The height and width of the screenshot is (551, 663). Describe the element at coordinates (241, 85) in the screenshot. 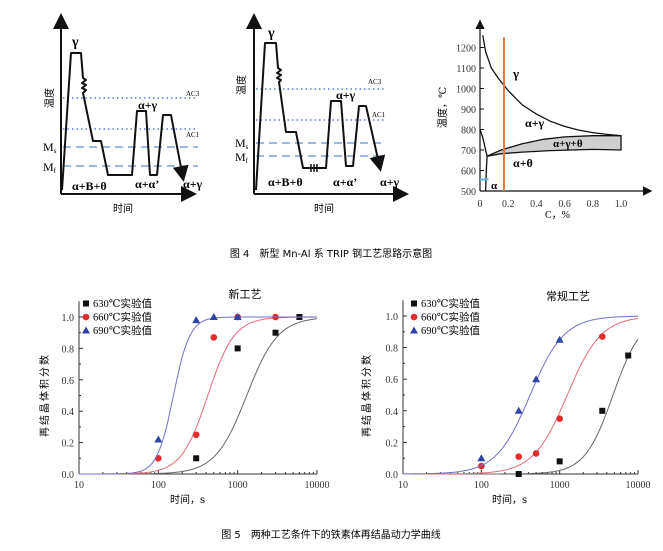

I see `y-axis-label: 温度` at that location.